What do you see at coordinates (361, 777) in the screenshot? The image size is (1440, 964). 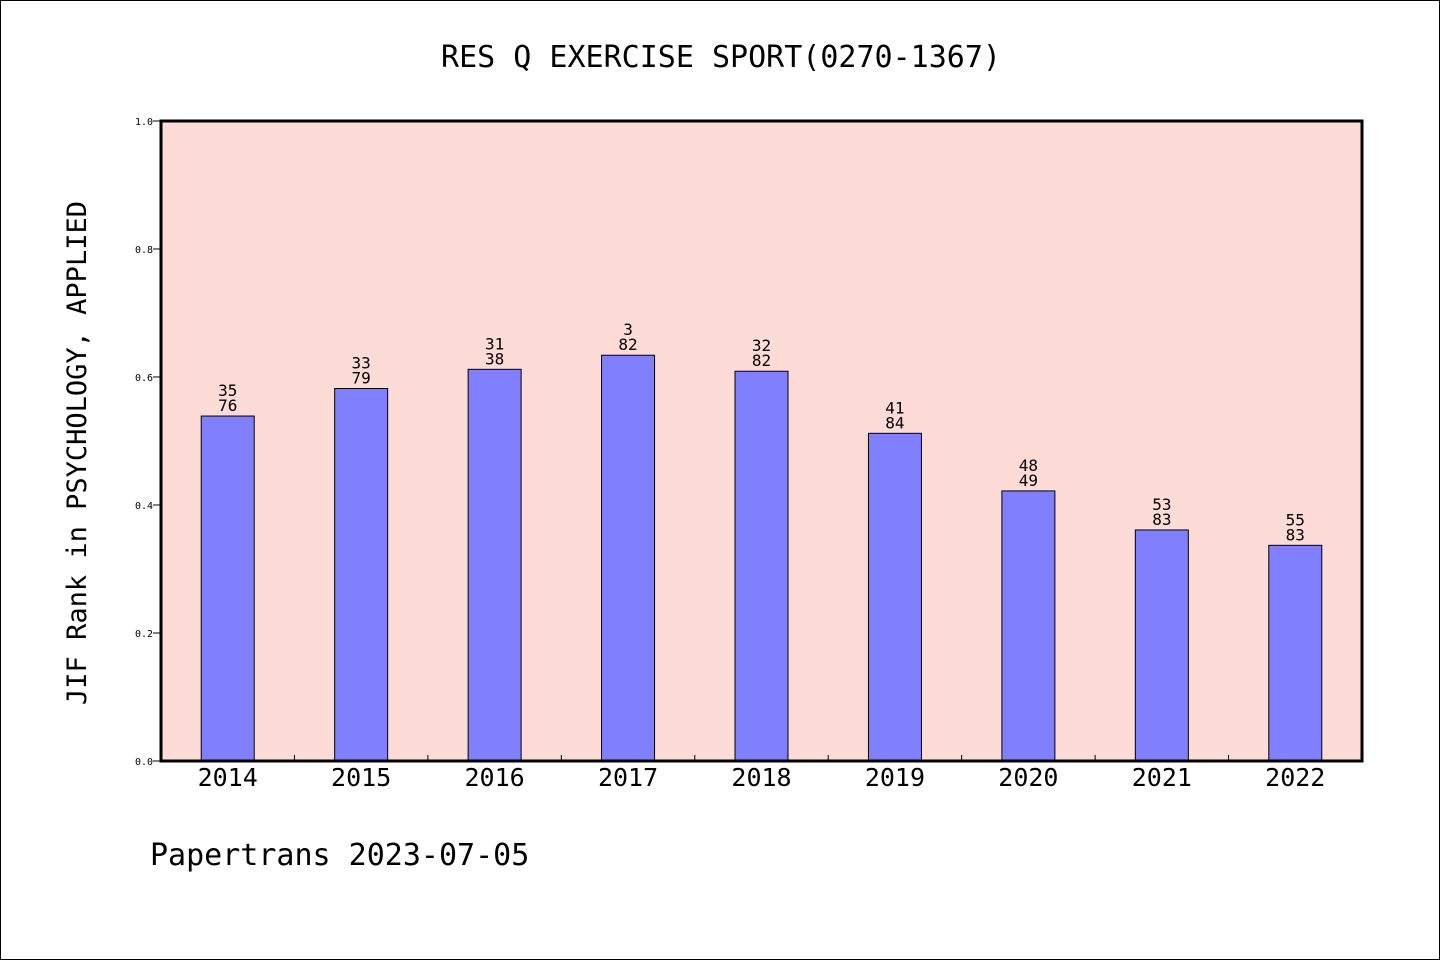 I see `x-tick-label: 2015` at bounding box center [361, 777].